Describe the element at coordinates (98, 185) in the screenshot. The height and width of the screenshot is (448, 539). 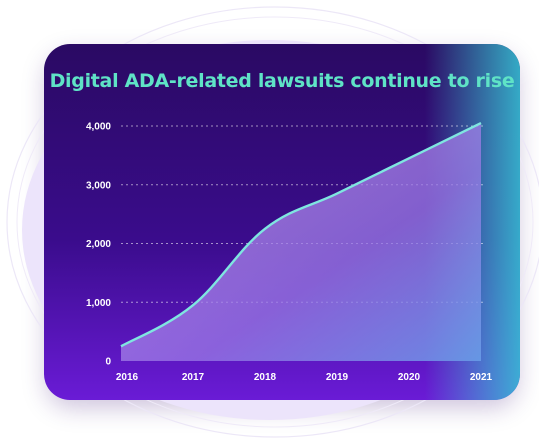
I see `y-tick-label: 3,000` at that location.